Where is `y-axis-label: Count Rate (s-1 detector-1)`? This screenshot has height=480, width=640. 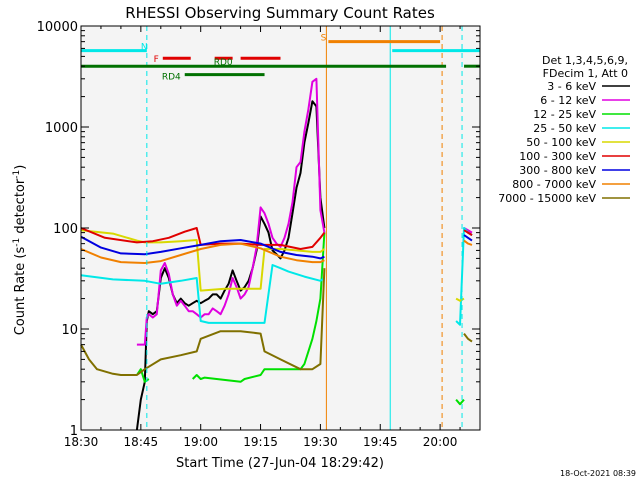 y-axis-label: Count Rate (s-1 detector-1) is located at coordinates (20, 250).